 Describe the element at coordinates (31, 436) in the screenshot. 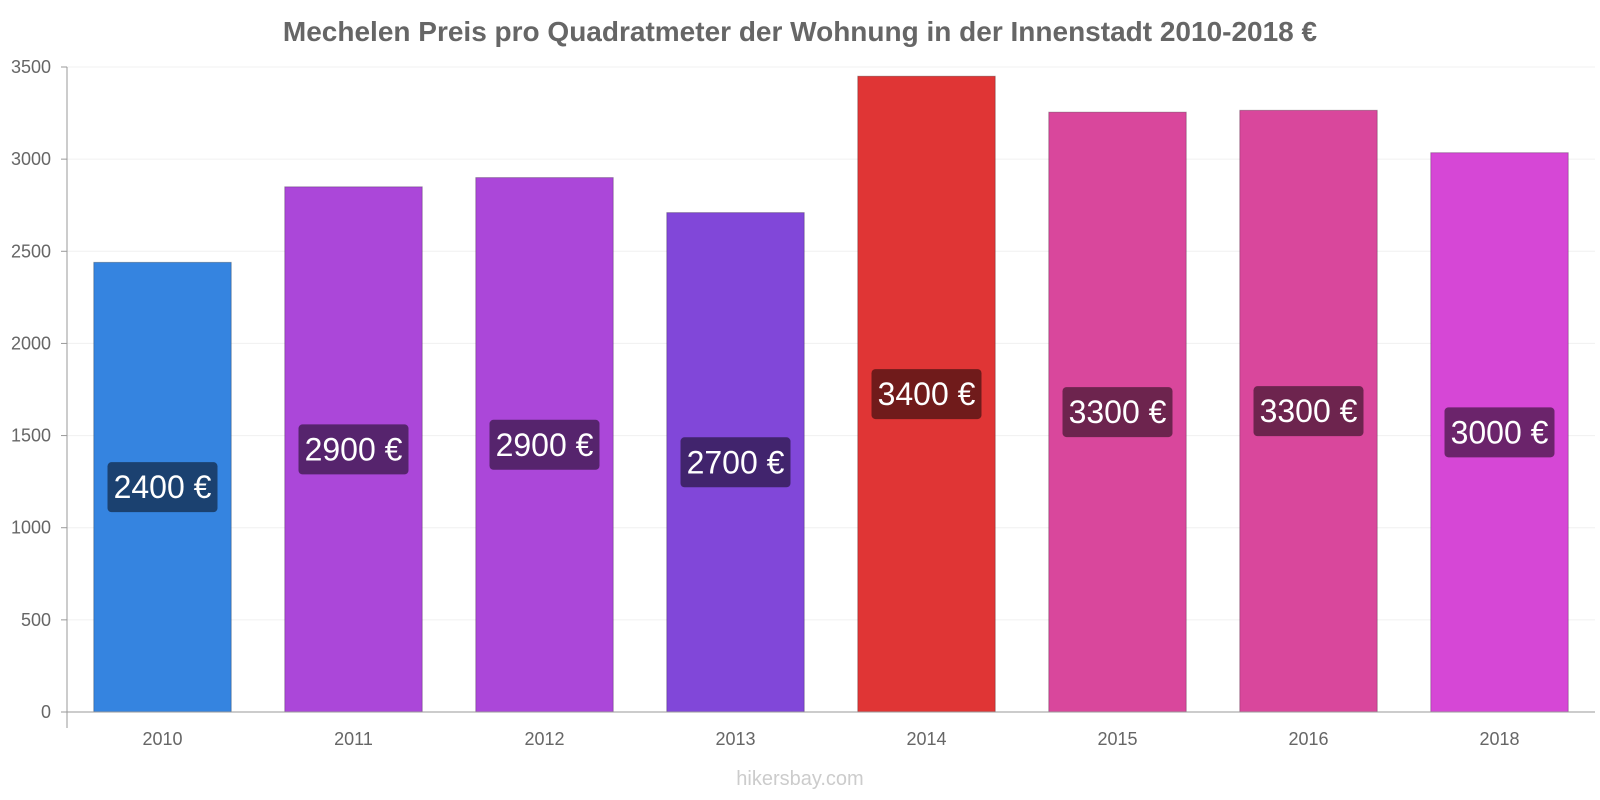

I see `y-tick-label: 1500` at that location.